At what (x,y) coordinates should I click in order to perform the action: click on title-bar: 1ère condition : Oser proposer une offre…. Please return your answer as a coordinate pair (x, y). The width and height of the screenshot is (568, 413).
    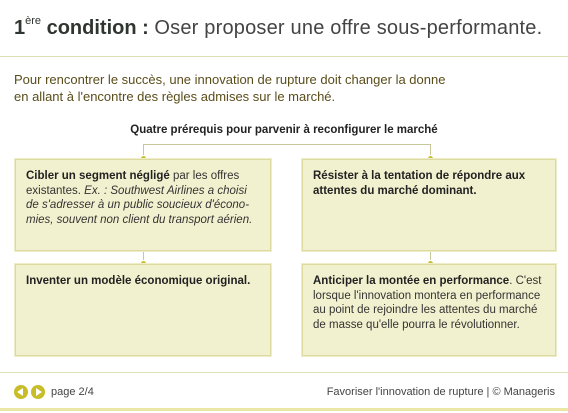
    Looking at the image, I should click on (284, 28).